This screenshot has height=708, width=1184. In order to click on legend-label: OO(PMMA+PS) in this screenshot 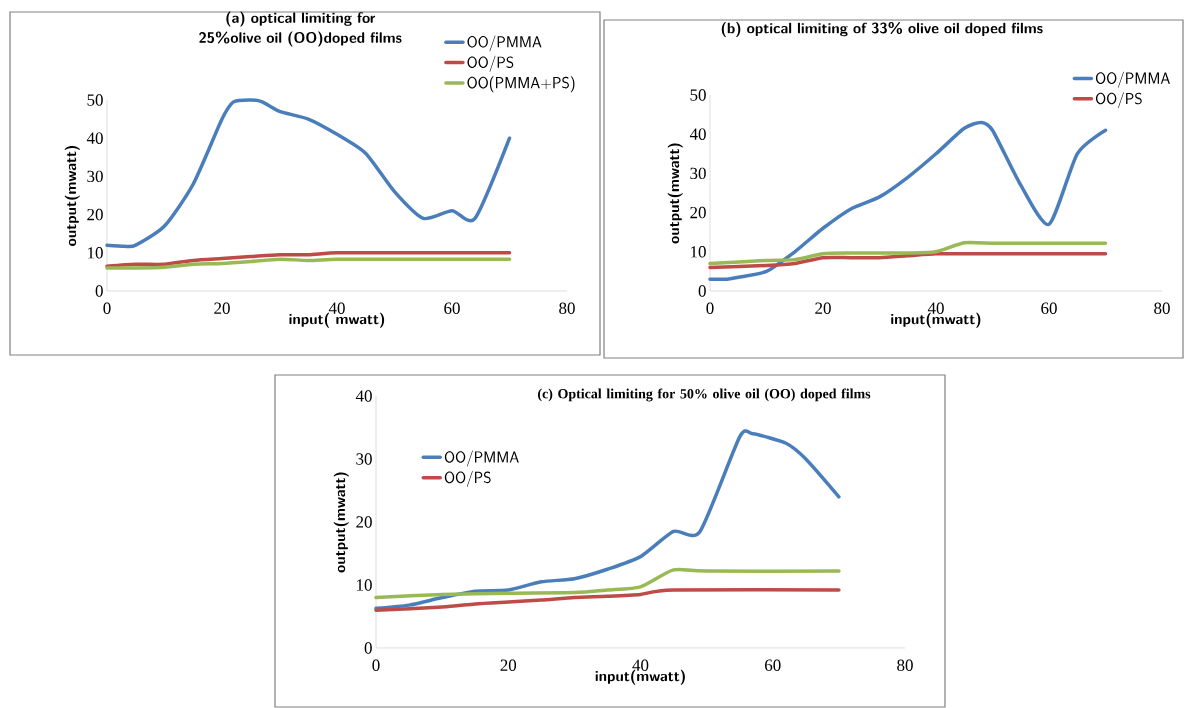, I will do `click(521, 84)`.